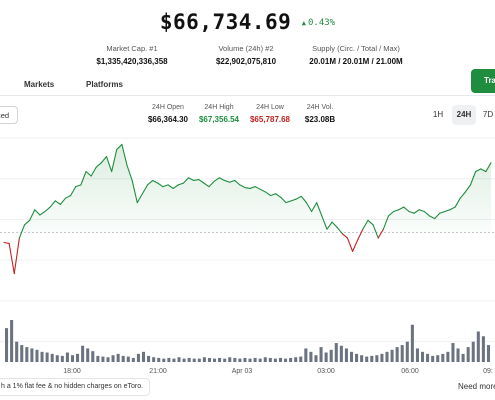  I want to click on stat-value: $22,902,075,810, so click(246, 61).